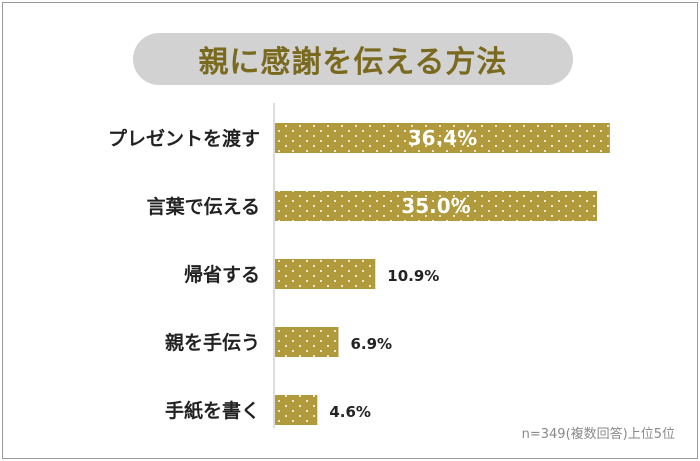  I want to click on sample-note: n=349(複数回答)上位5位, so click(598, 434).